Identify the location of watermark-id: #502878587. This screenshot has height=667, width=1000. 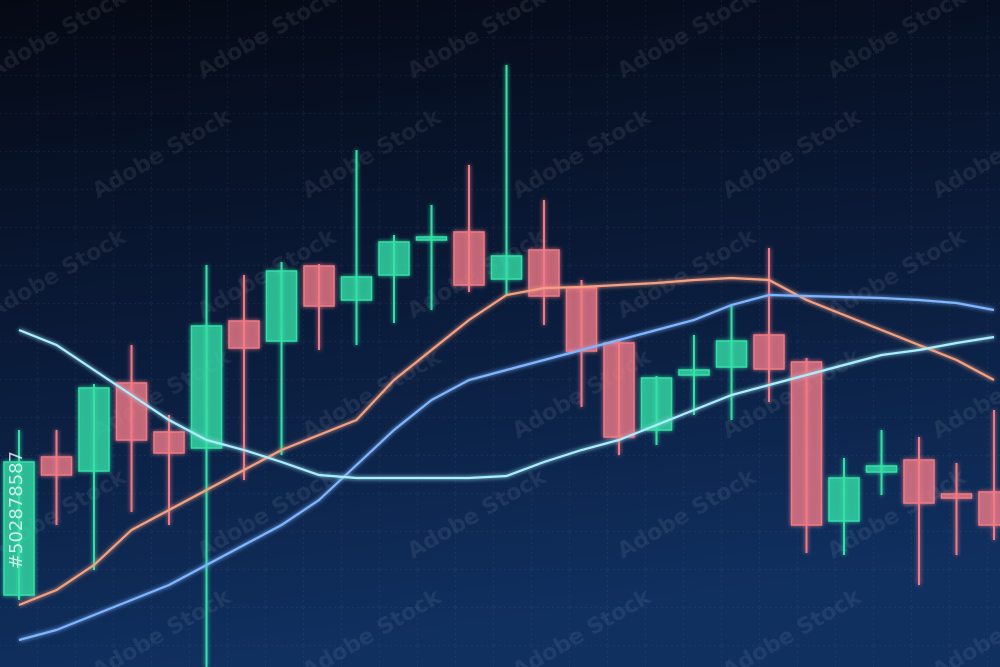
(16, 510).